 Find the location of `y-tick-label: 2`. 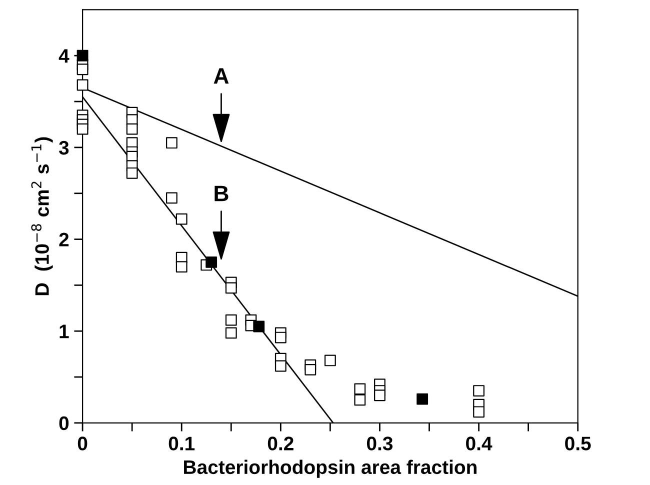

y-tick-label: 2 is located at coordinates (64, 239).